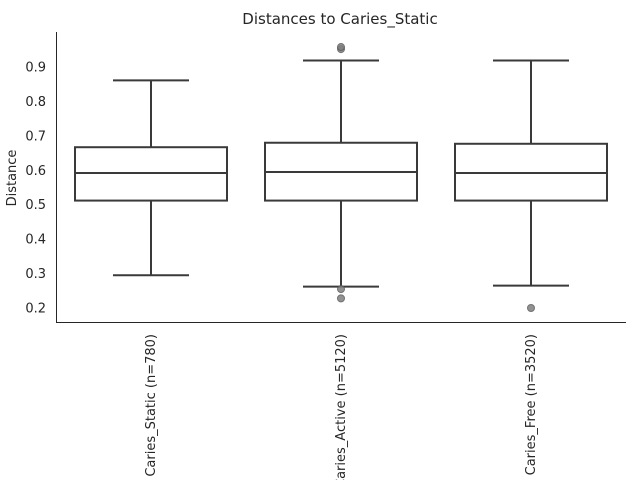 The width and height of the screenshot is (640, 480). I want to click on x-tick-label: Caries_Static (n=780), so click(151, 405).